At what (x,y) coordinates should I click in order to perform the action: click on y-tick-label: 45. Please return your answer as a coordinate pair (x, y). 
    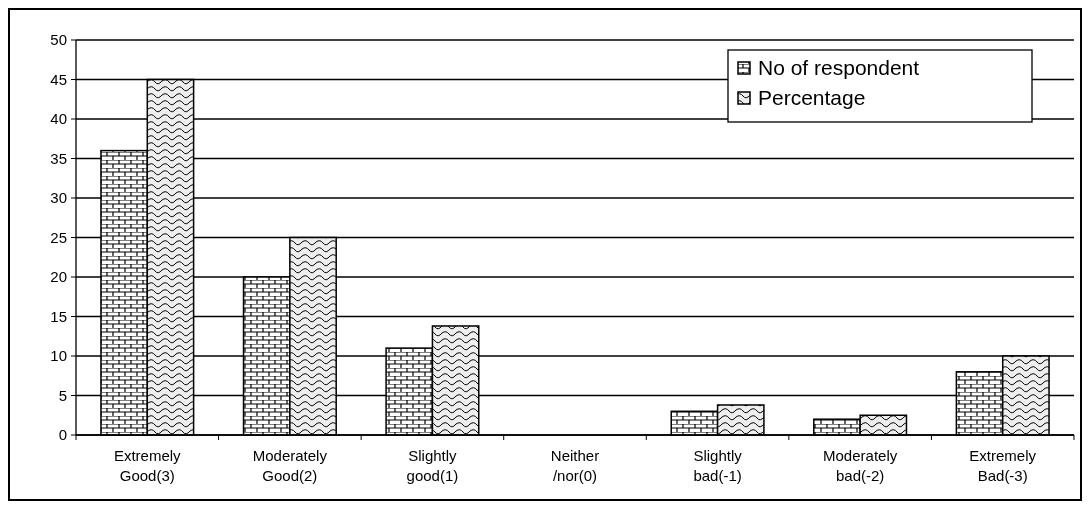
    Looking at the image, I should click on (58, 79).